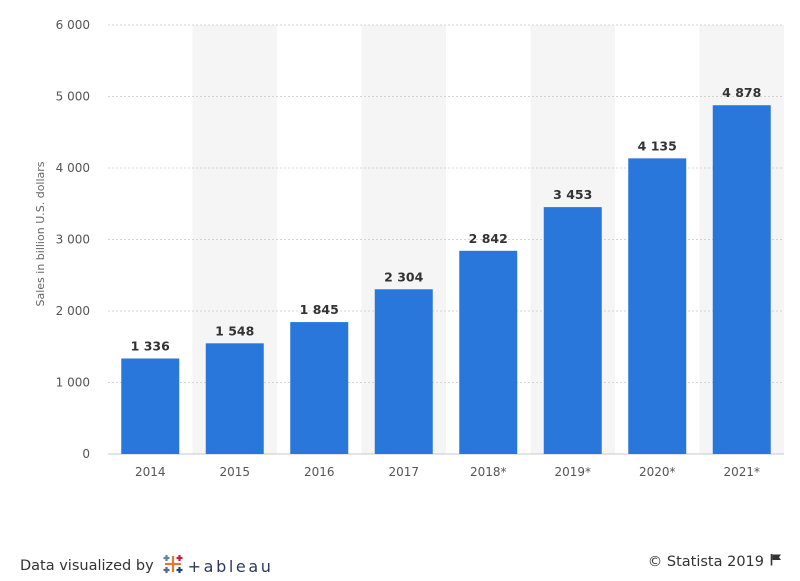 Image resolution: width=800 pixels, height=581 pixels. Describe the element at coordinates (319, 309) in the screenshot. I see `data-label: 1 845` at that location.